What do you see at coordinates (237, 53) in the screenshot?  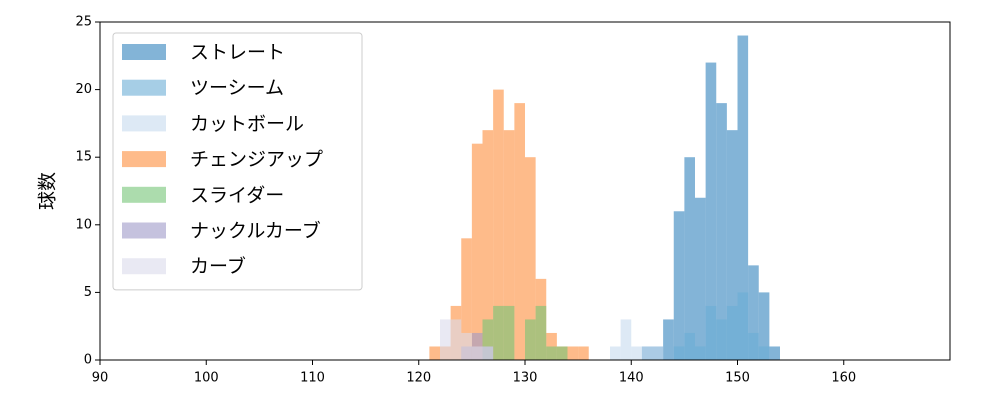 I see `legend-label: ストレート` at bounding box center [237, 53].